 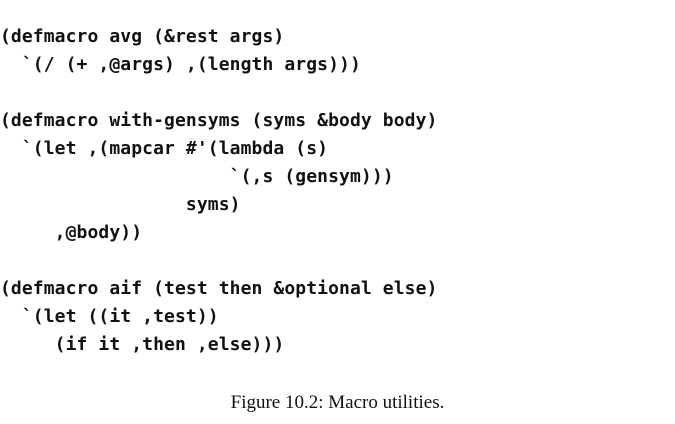 I want to click on code-line-with-gensyms-body: ,@body)), so click(x=71, y=232).